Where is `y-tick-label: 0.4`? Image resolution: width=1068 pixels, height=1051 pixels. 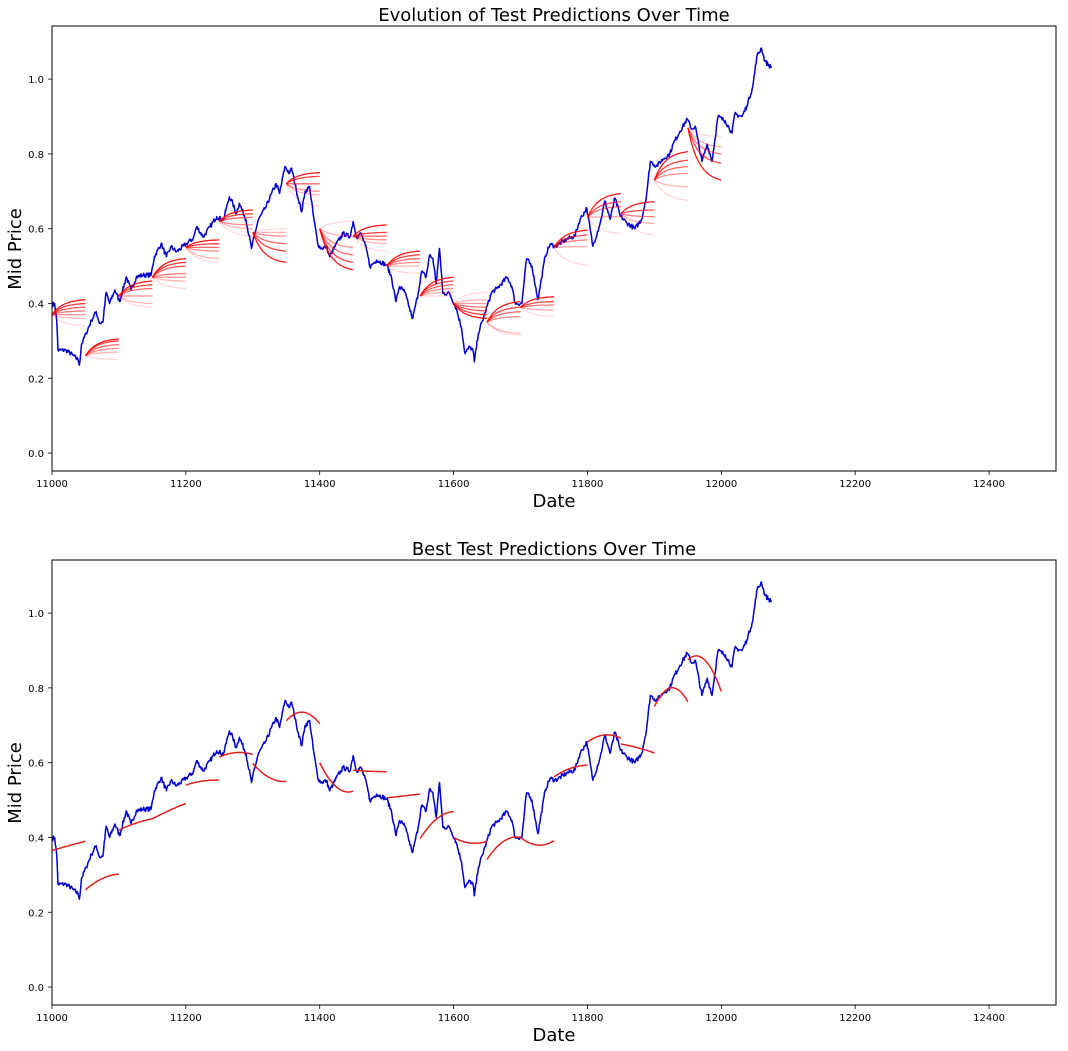 y-tick-label: 0.4 is located at coordinates (36, 838).